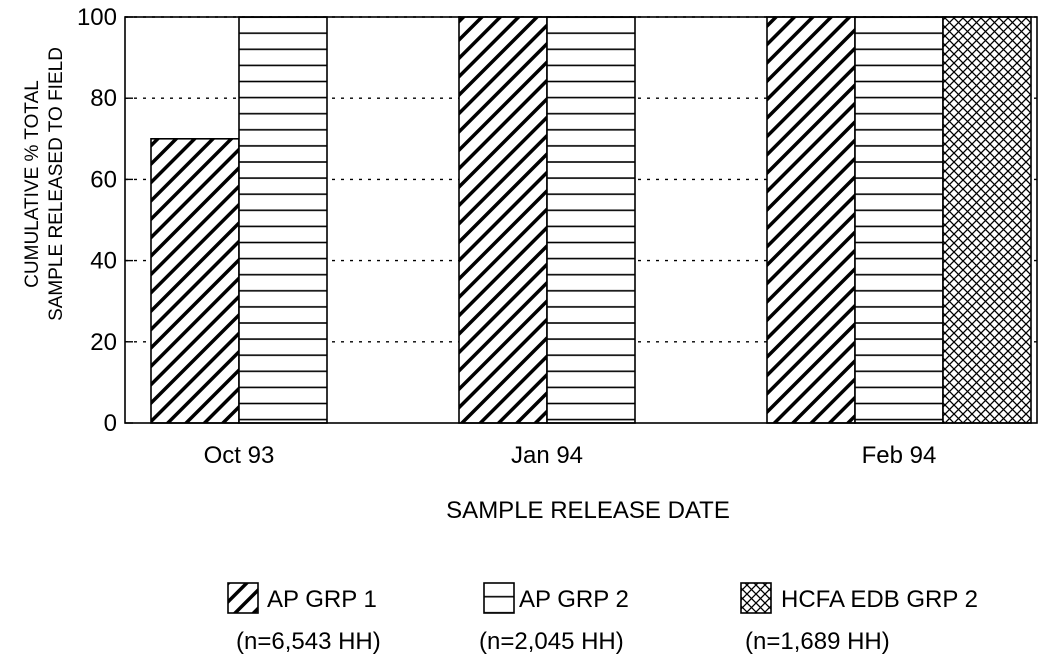  What do you see at coordinates (103, 342) in the screenshot?
I see `y-tick-label-20: 20` at bounding box center [103, 342].